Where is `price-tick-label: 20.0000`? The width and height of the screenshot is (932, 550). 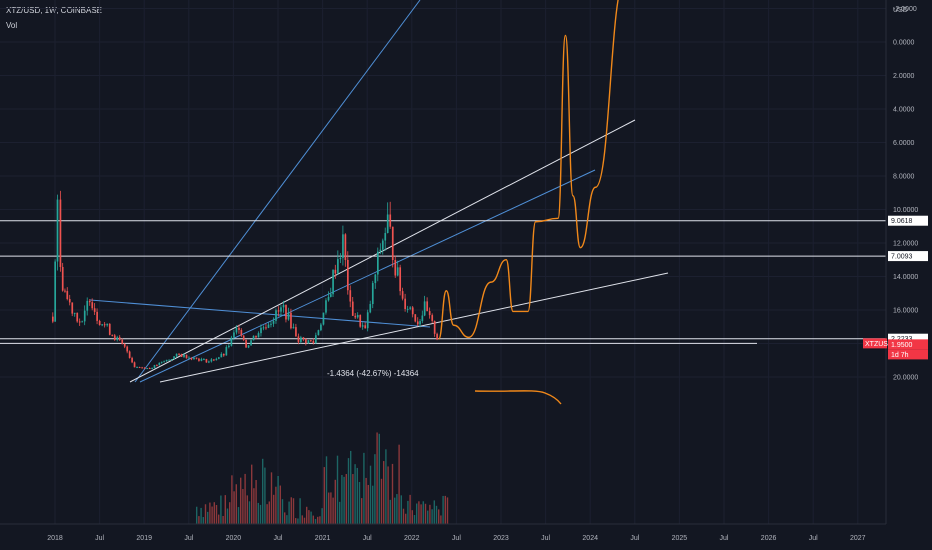
price-tick-label: 20.0000 is located at coordinates (905, 378).